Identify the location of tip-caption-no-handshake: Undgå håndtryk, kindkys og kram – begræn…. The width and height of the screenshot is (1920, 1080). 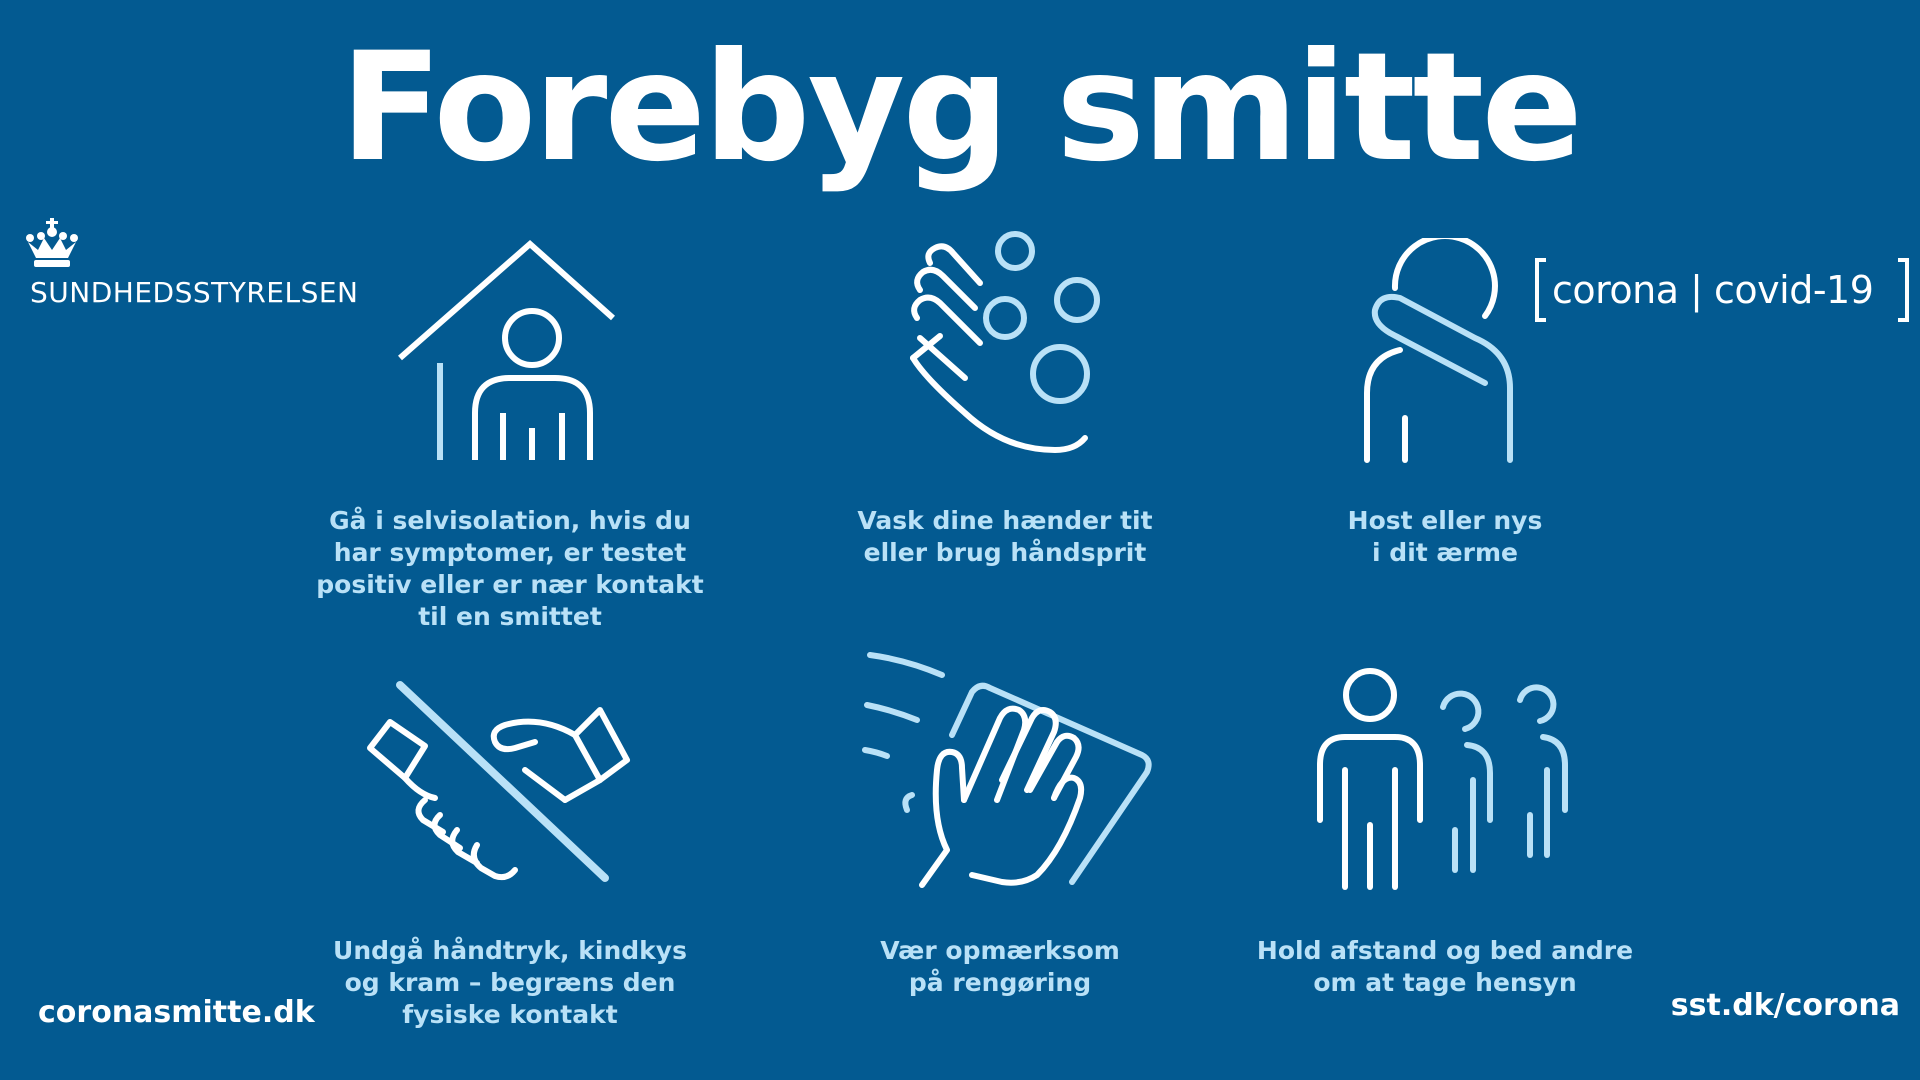
(510, 982).